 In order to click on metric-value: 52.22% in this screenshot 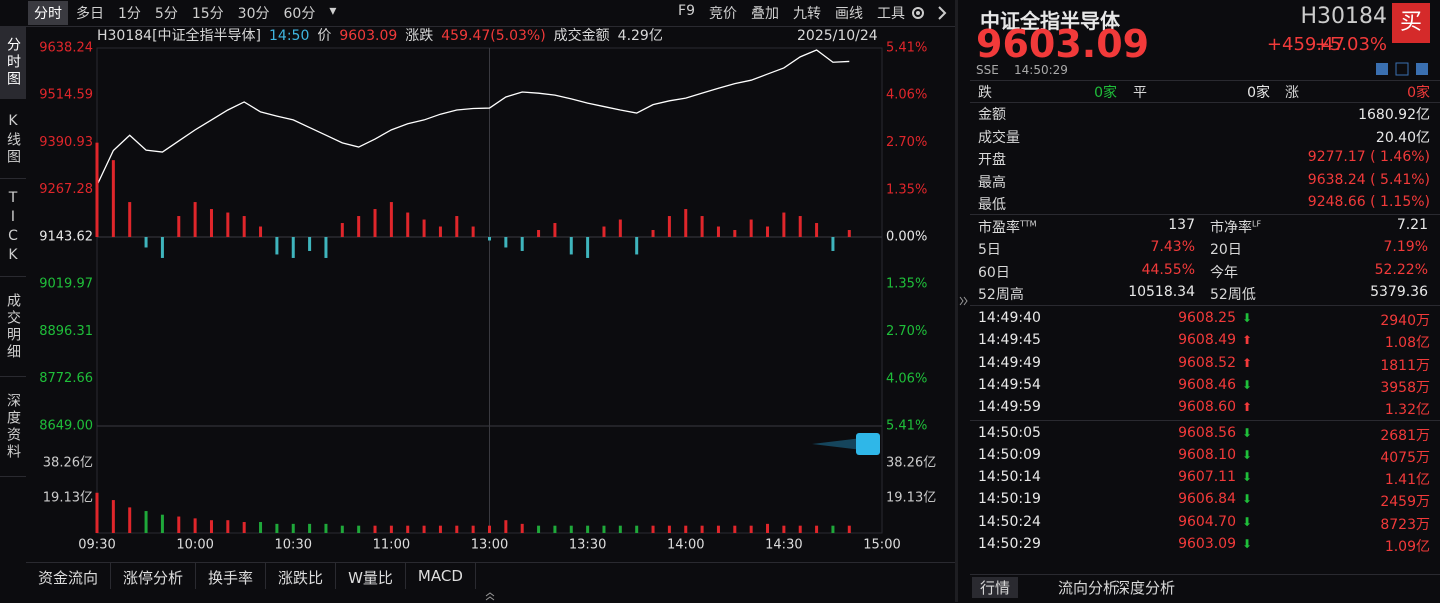, I will do `click(1401, 269)`.